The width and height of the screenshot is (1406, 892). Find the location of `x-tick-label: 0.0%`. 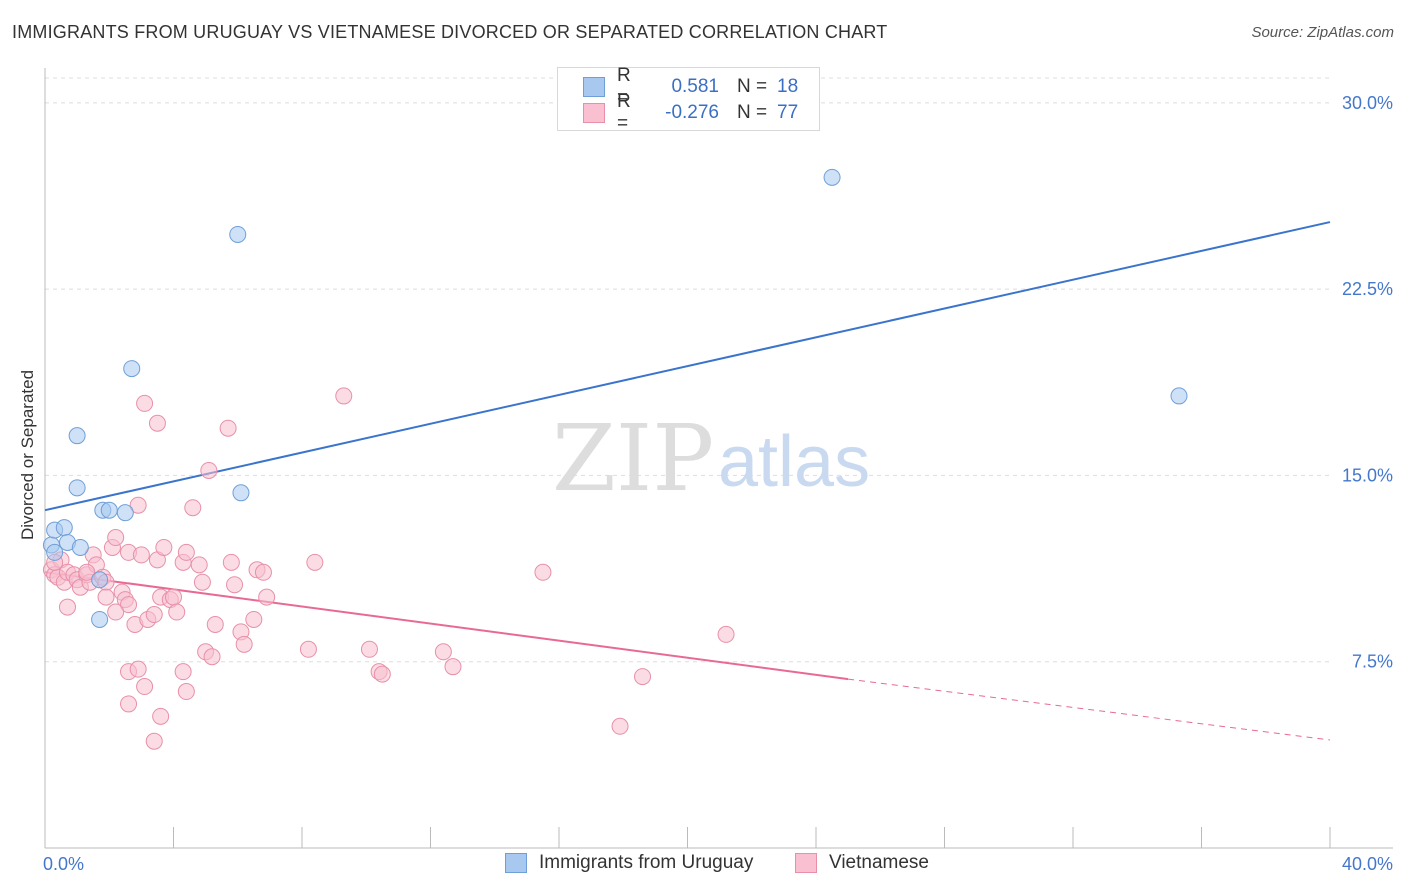

x-tick-label: 0.0% is located at coordinates (63, 864).